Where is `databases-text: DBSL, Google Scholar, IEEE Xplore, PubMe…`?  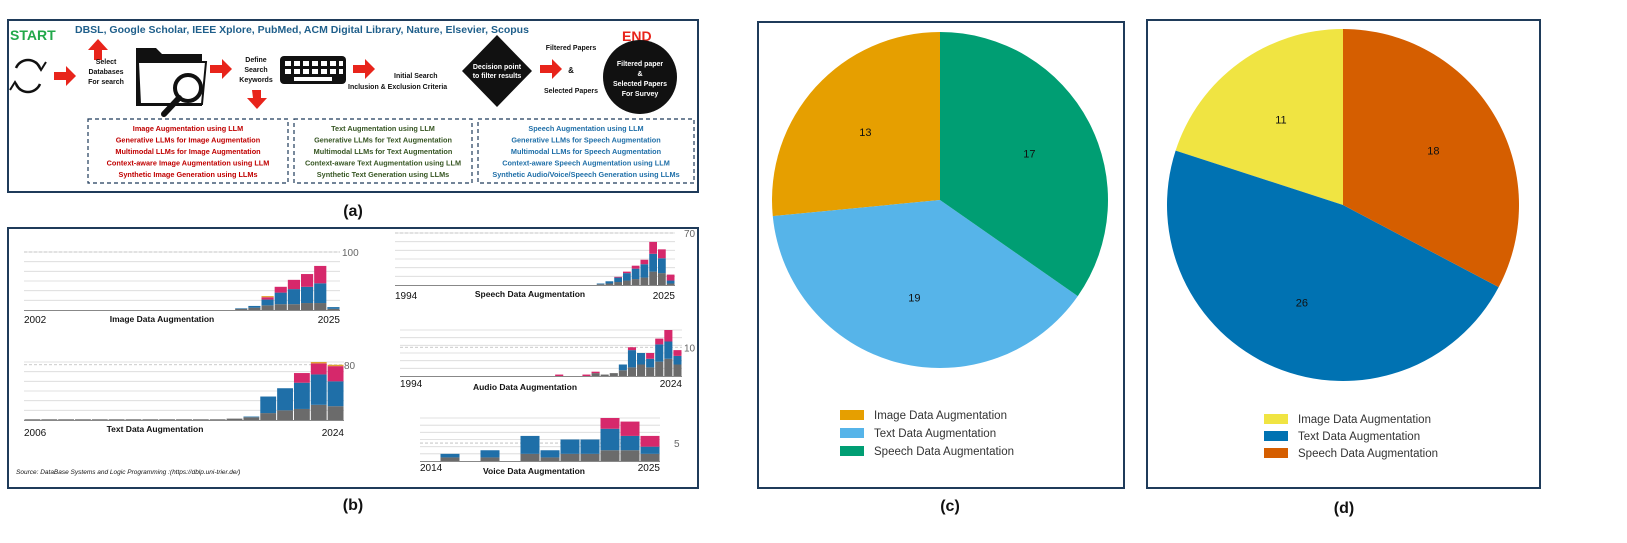
databases-text: DBSL, Google Scholar, IEEE Xplore, PubMe… is located at coordinates (302, 30).